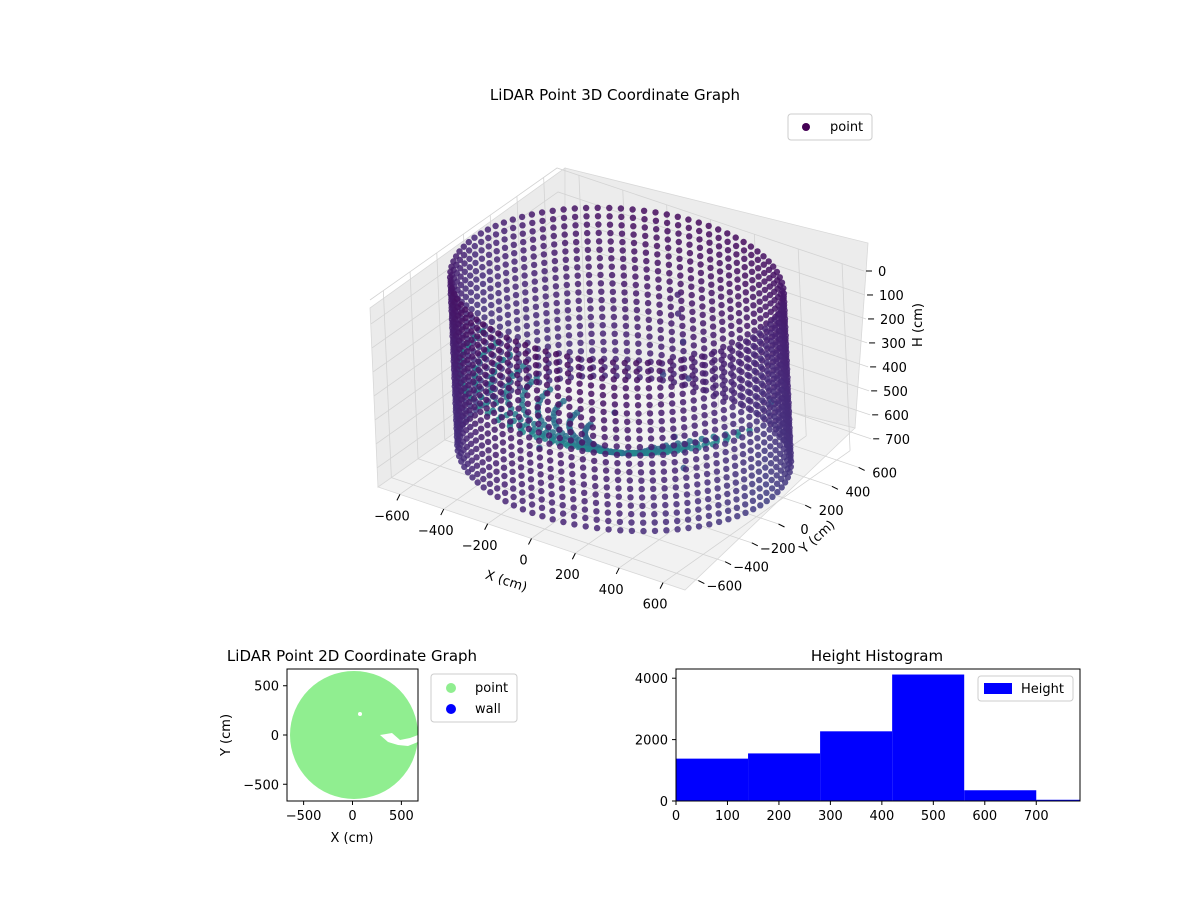 The image size is (1200, 900). What do you see at coordinates (878, 735) in the screenshot?
I see `axes-frame-hist` at bounding box center [878, 735].